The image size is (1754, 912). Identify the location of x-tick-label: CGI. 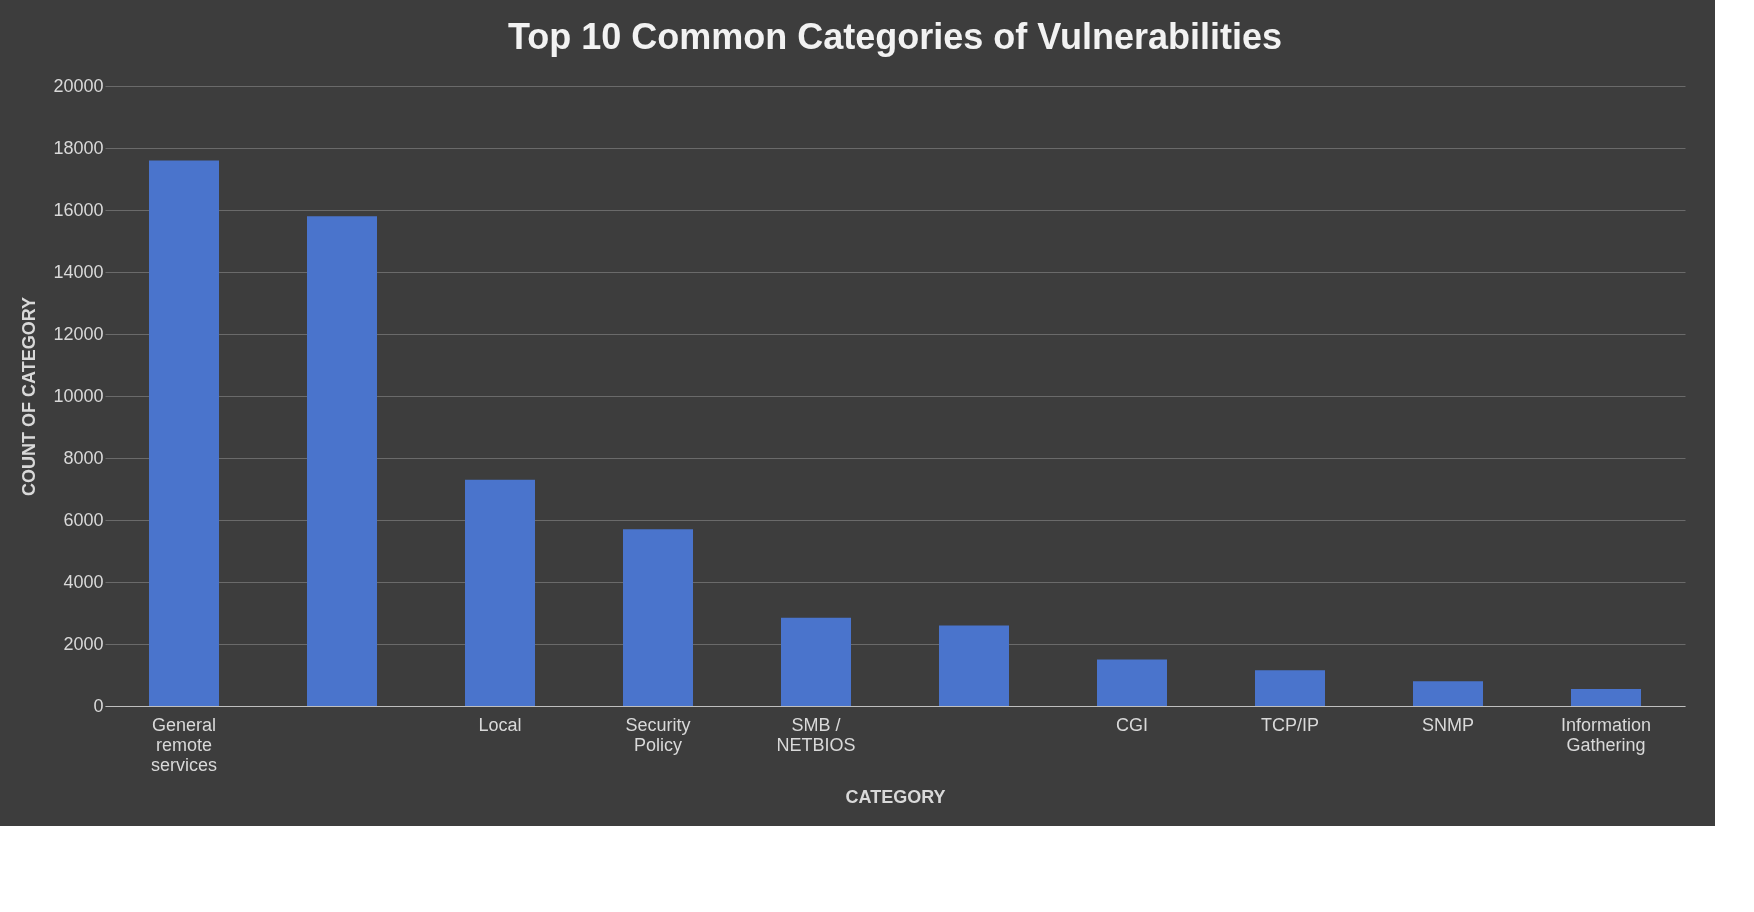
(1132, 724).